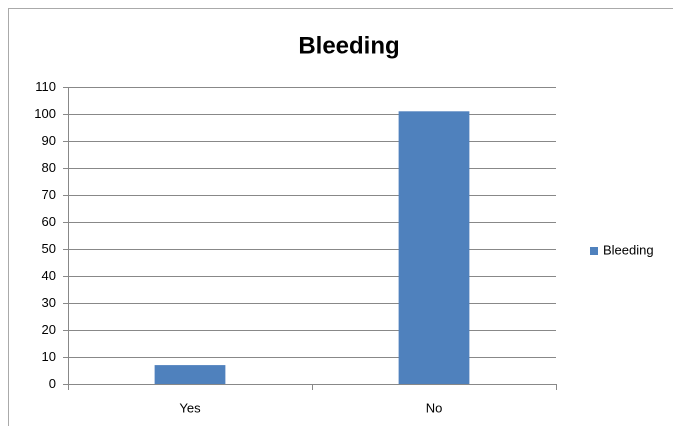  I want to click on y-tick-label: 90, so click(49, 140).